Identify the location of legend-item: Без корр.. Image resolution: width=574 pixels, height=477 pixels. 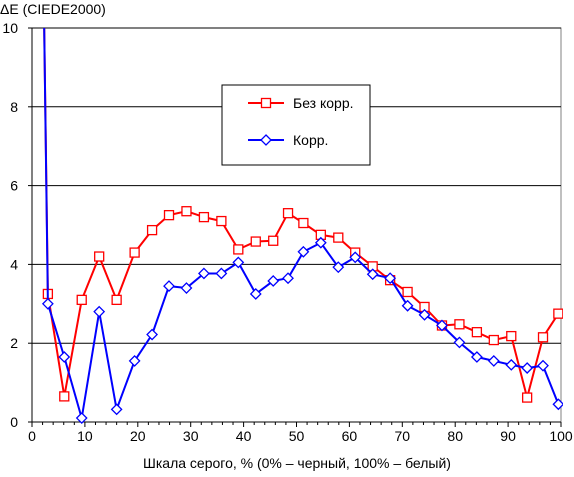
(301, 103).